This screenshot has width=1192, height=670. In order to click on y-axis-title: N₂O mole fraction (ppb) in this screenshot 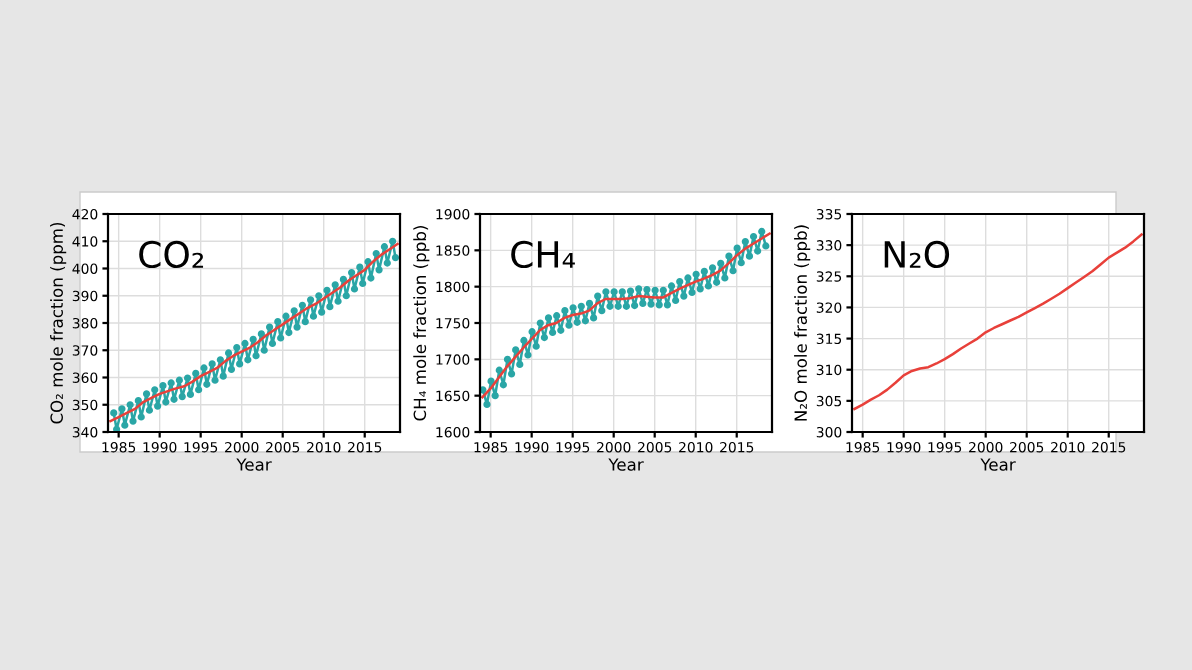, I will do `click(802, 323)`.